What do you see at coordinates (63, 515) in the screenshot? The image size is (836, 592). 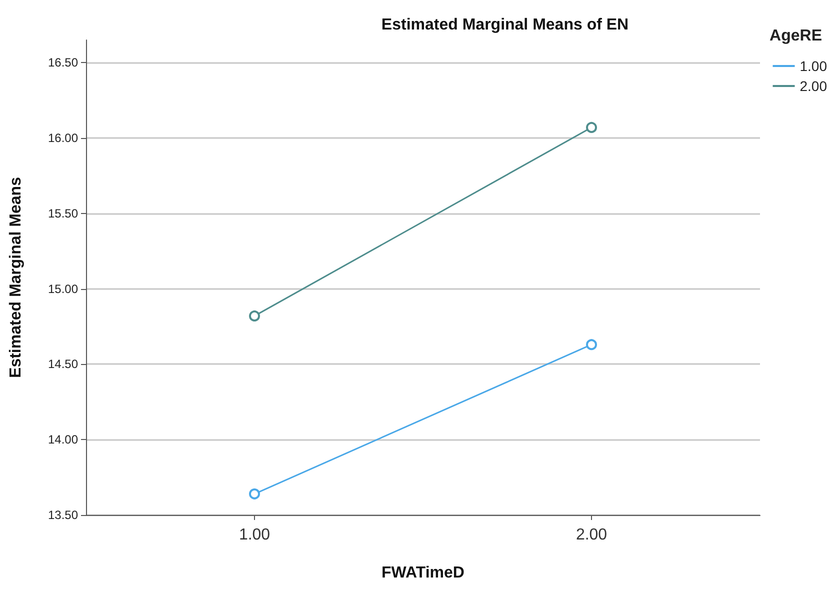 I see `y-tick-label: 13.50` at bounding box center [63, 515].